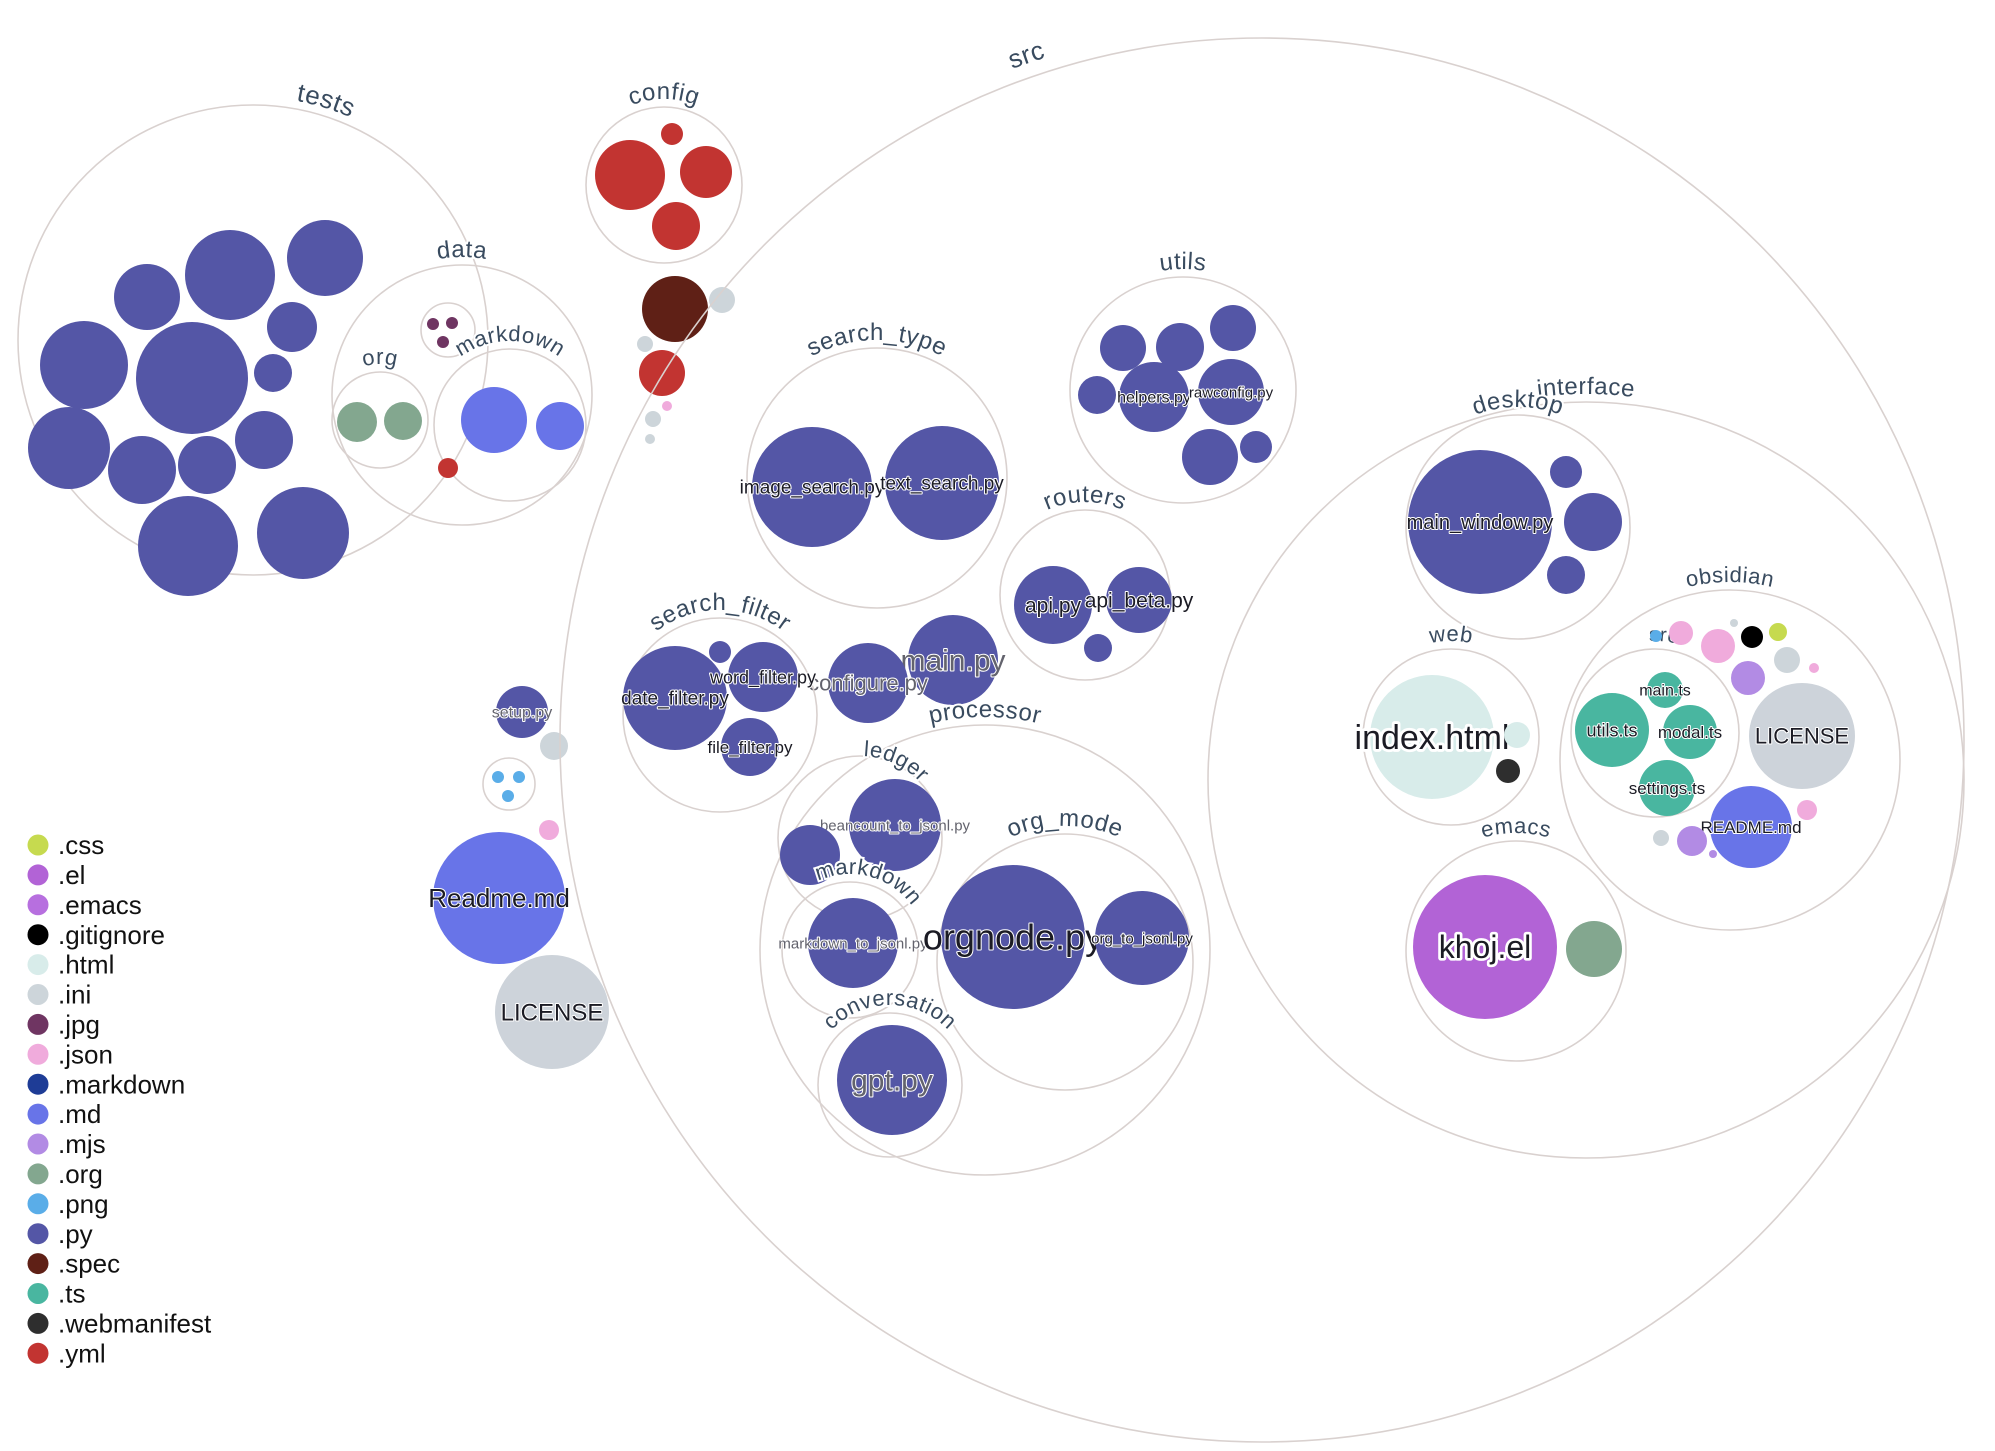 The height and width of the screenshot is (1451, 1995). I want to click on folder-data, so click(462, 395).